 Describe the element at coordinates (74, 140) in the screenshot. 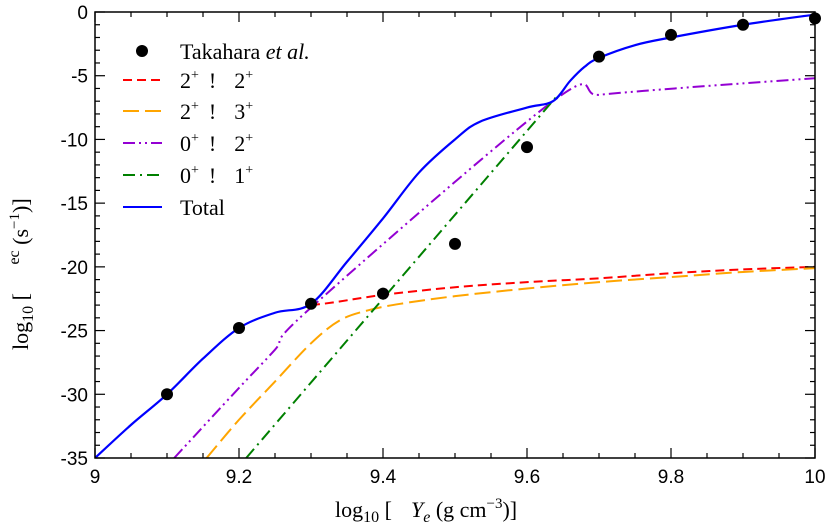

I see `y-tick-label: -10` at that location.